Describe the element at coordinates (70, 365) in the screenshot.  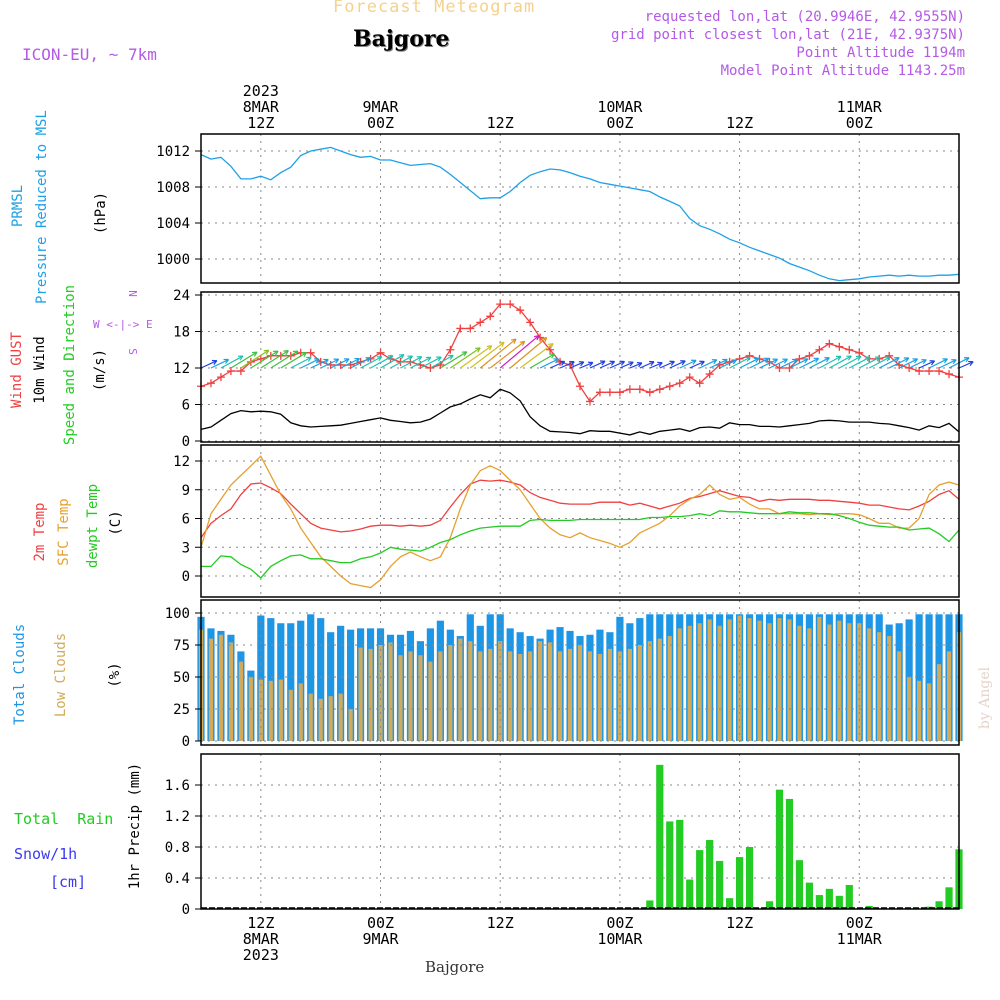
I see `wind-speed-dir-label: Speed and Direction` at that location.